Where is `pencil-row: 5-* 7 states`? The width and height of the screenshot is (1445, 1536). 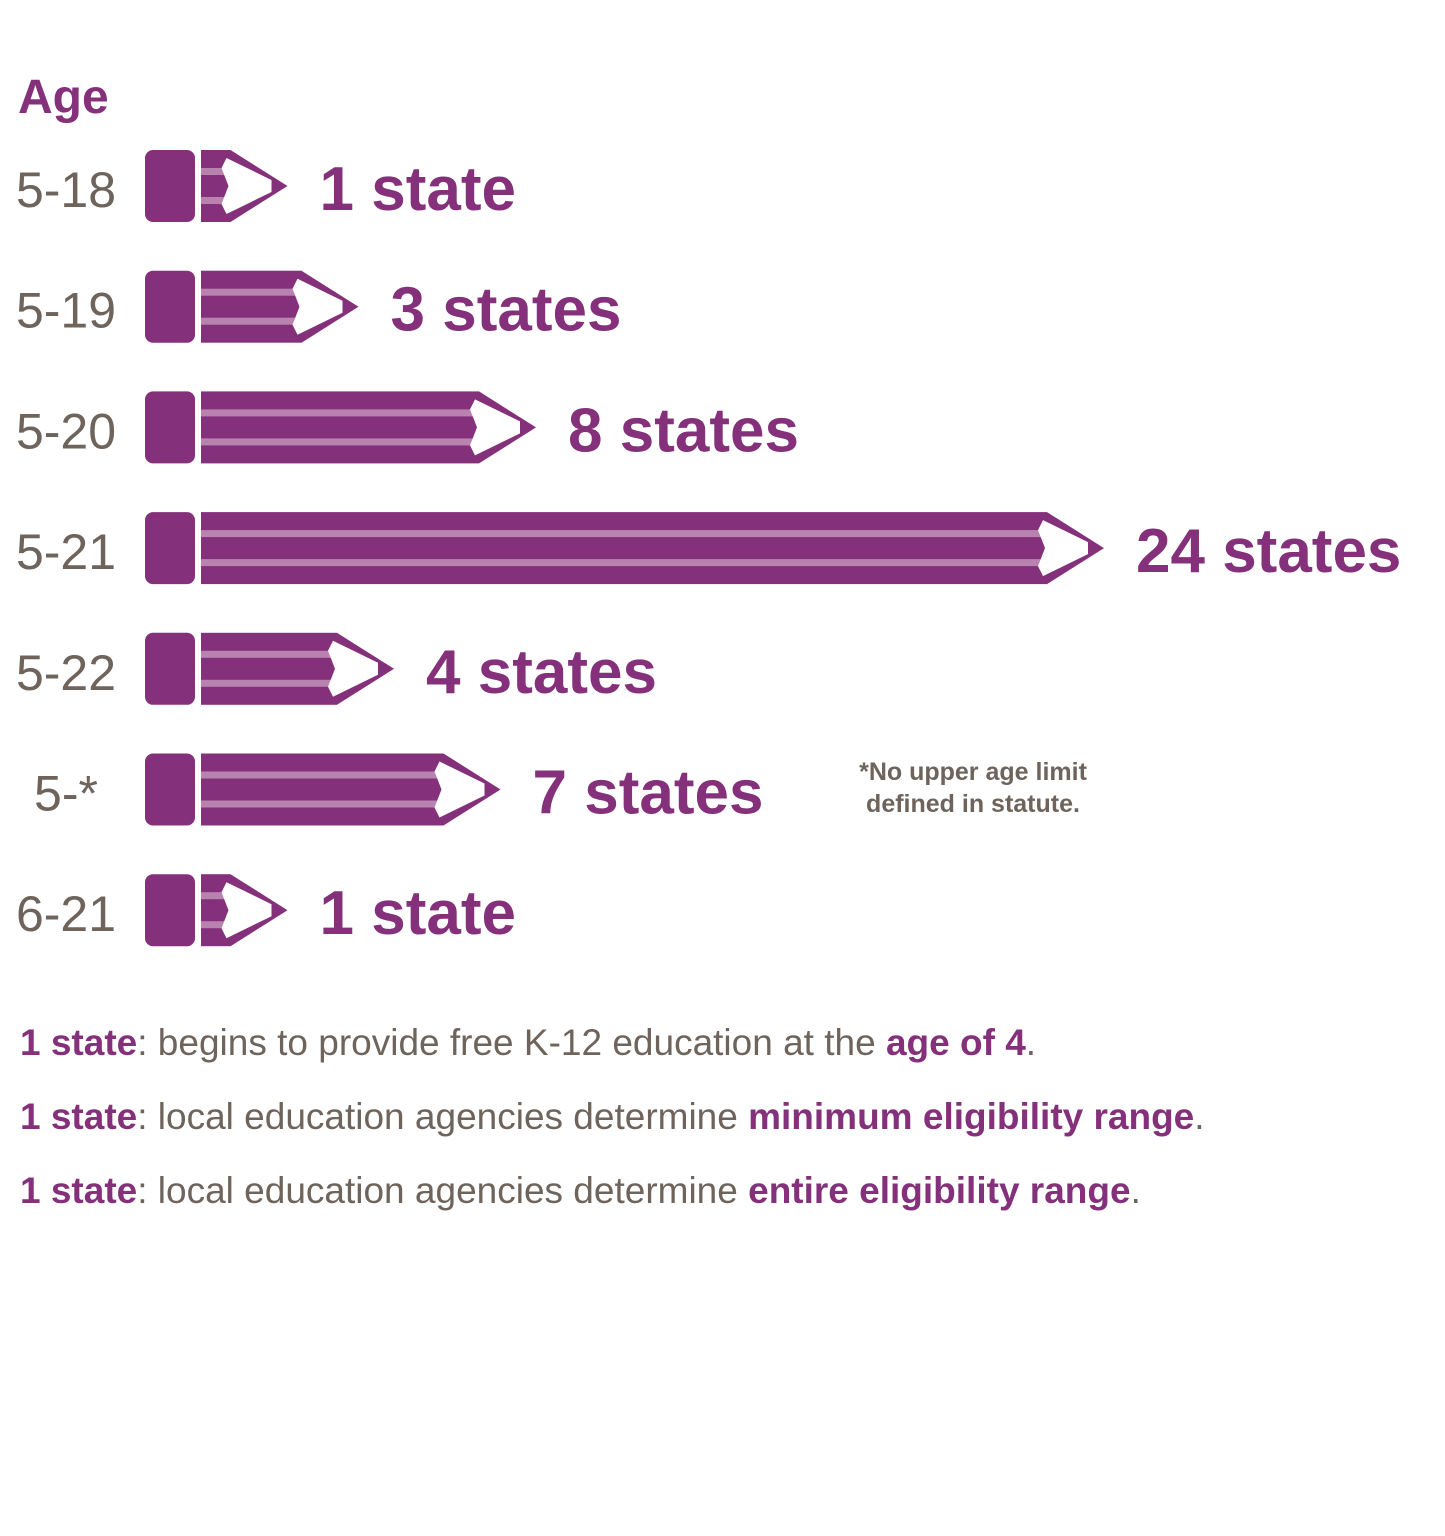
pencil-row: 5-* 7 states is located at coordinates (399, 790).